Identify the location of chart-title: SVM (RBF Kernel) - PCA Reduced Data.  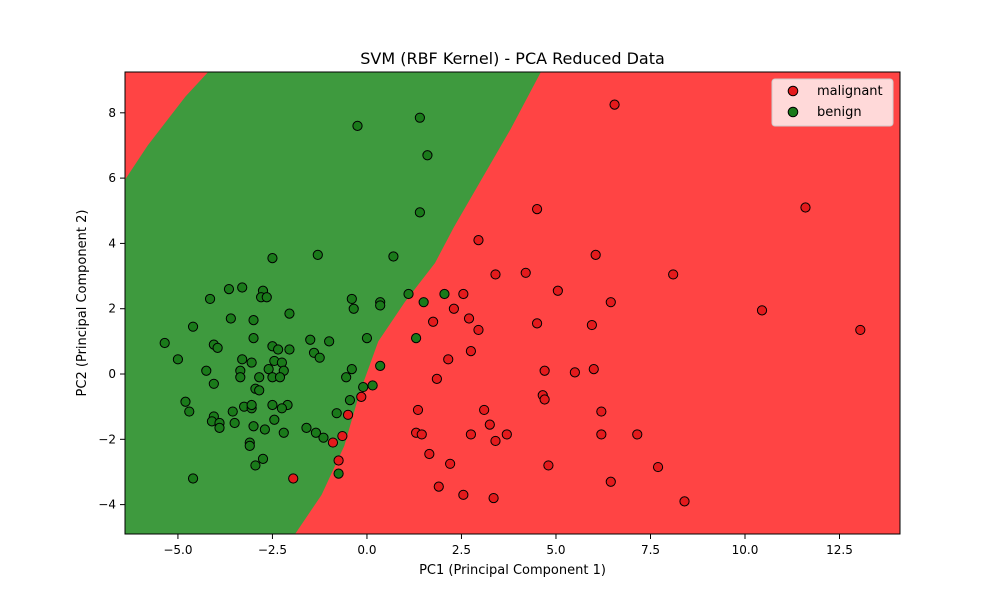
(512, 58).